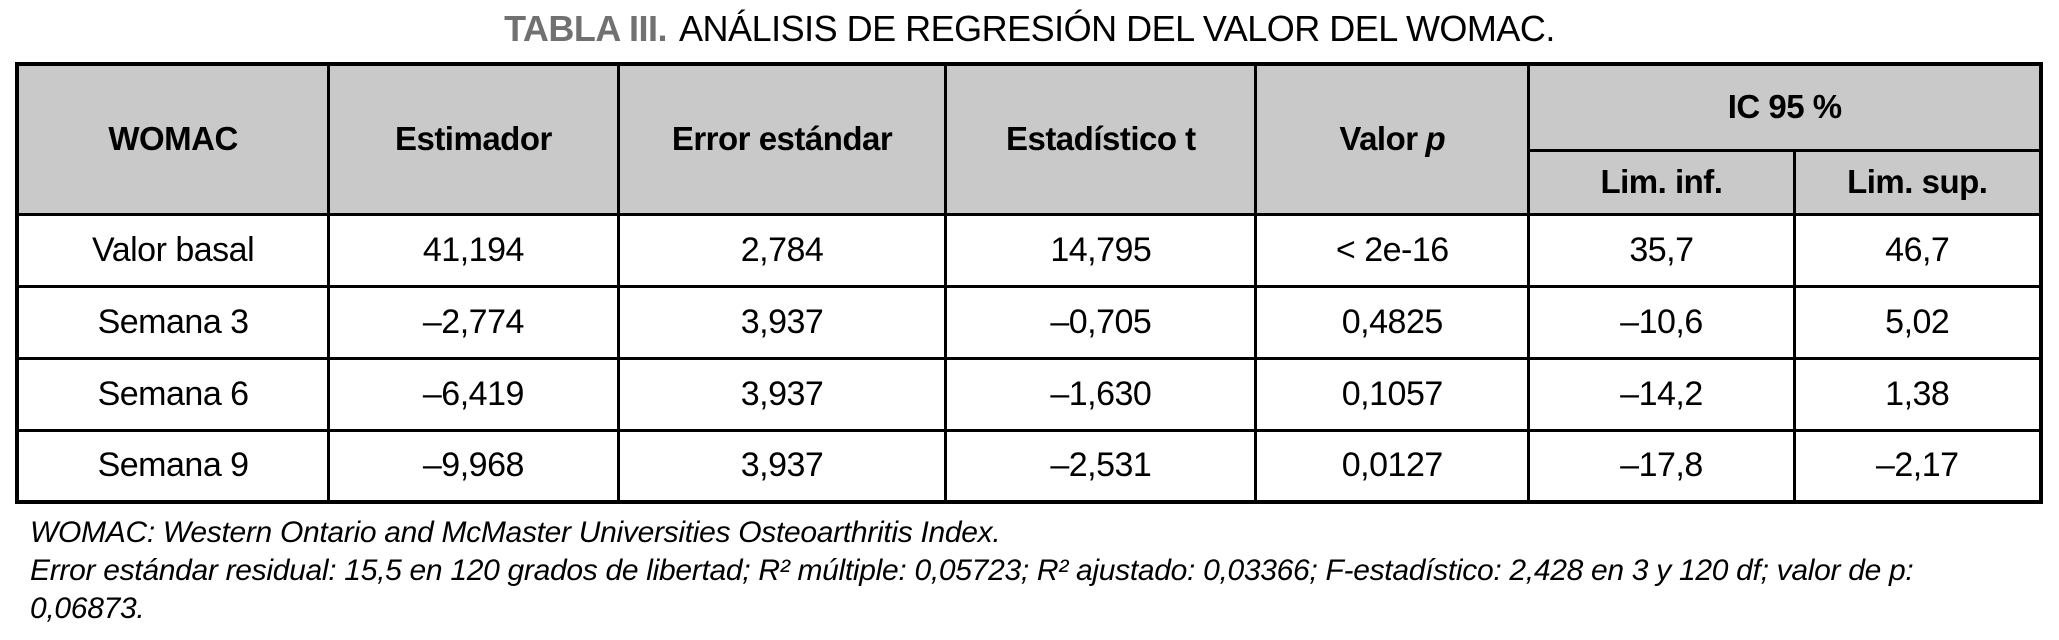 This screenshot has width=2059, height=640. I want to click on cell-estadistico-t: –0,705, so click(1101, 322).